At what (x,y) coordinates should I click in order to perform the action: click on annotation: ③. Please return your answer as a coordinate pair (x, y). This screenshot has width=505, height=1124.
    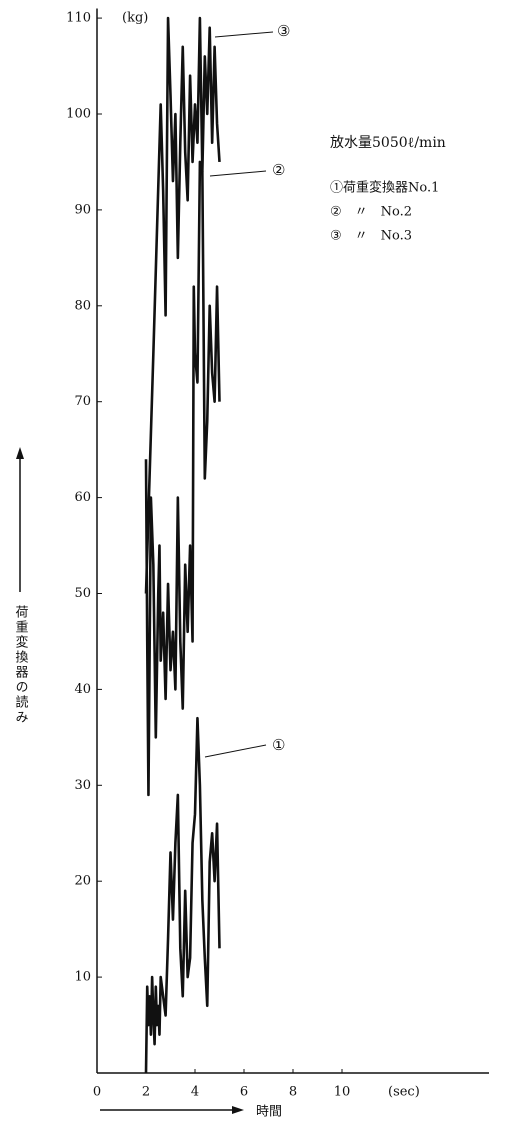
    Looking at the image, I should click on (283, 31).